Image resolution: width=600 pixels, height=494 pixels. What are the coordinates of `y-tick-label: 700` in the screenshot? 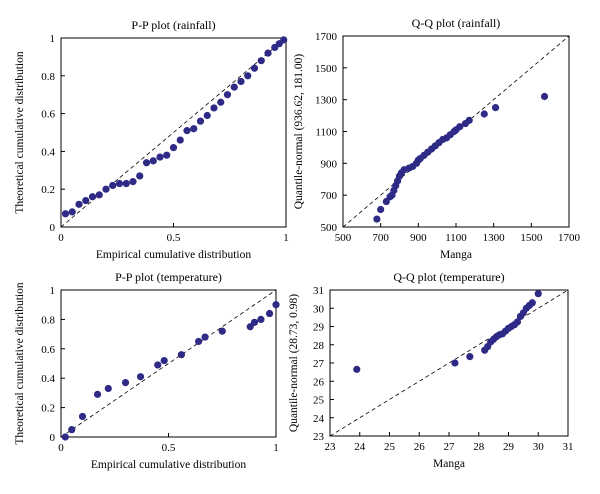 It's located at (329, 196).